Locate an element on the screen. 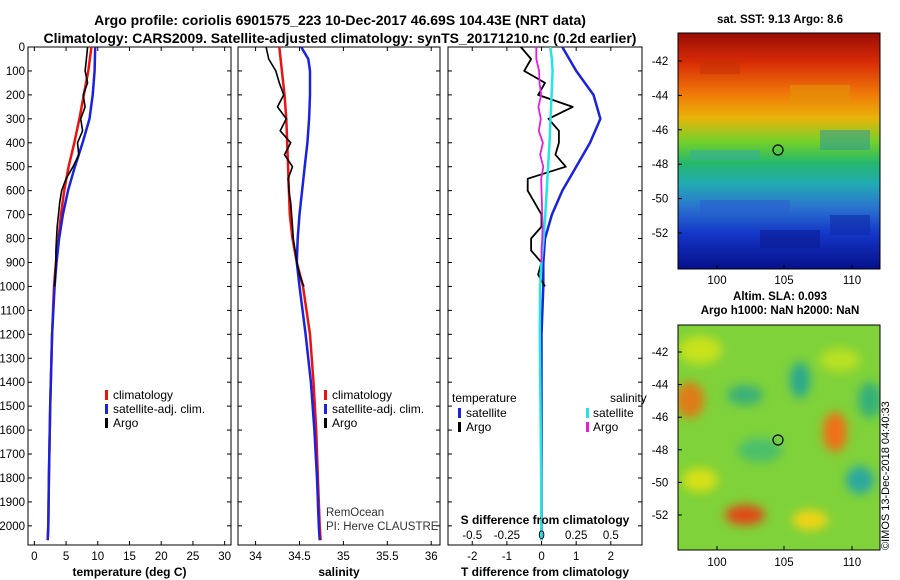 The image size is (900, 580). sla-map-title-line2: Argo h1000: NaN h2000: NaN is located at coordinates (780, 311).